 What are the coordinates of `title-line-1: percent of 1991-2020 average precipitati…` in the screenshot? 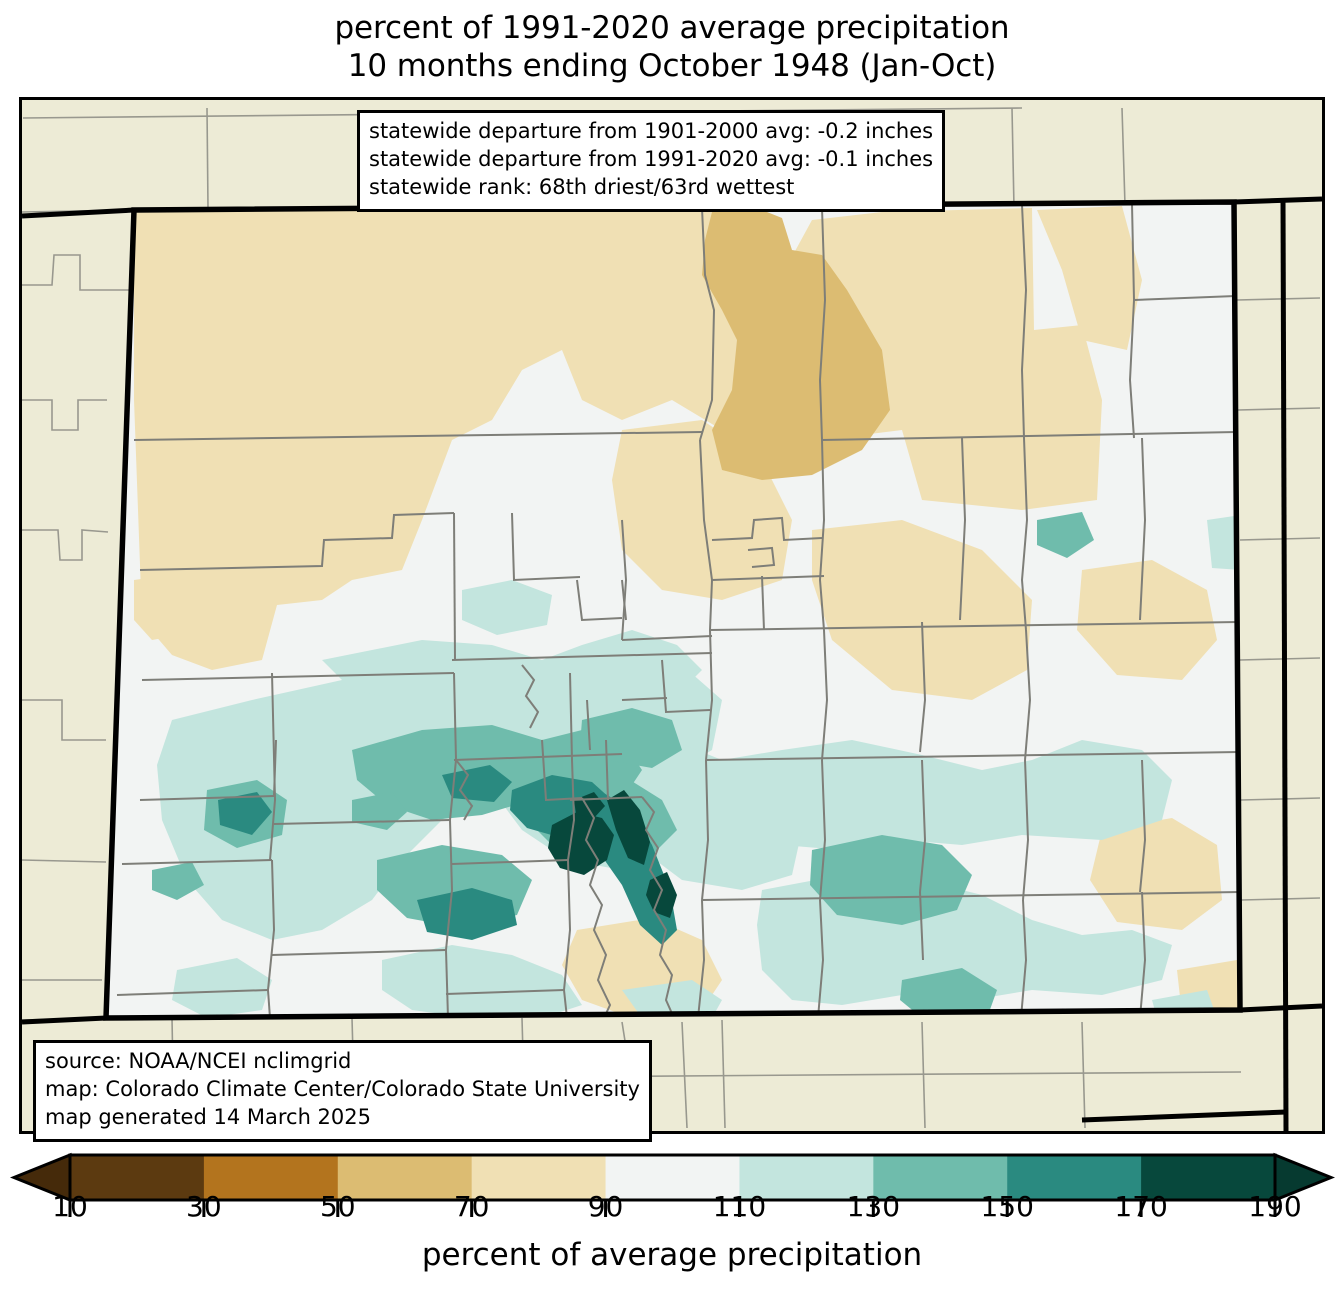 It's located at (672, 28).